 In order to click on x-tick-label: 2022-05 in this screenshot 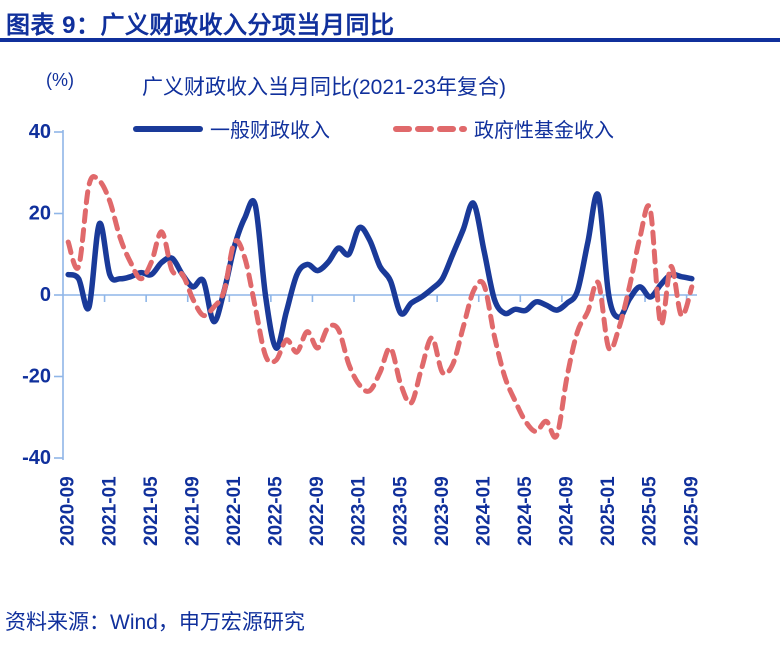, I will do `click(276, 511)`.